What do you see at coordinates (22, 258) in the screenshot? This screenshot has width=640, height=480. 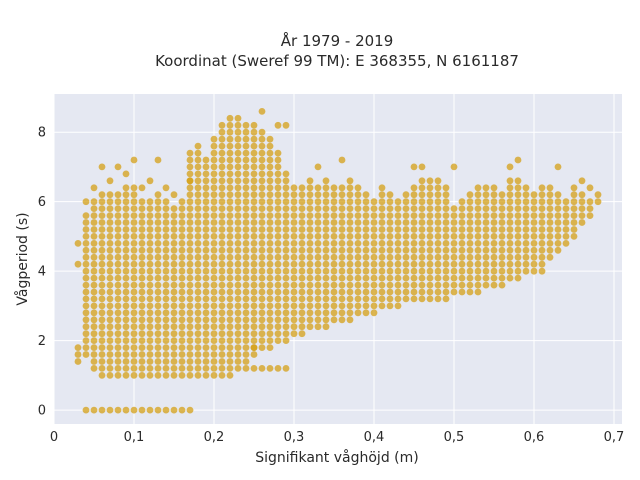 I see `y-axis-label: Vågperiod (s)` at bounding box center [22, 258].